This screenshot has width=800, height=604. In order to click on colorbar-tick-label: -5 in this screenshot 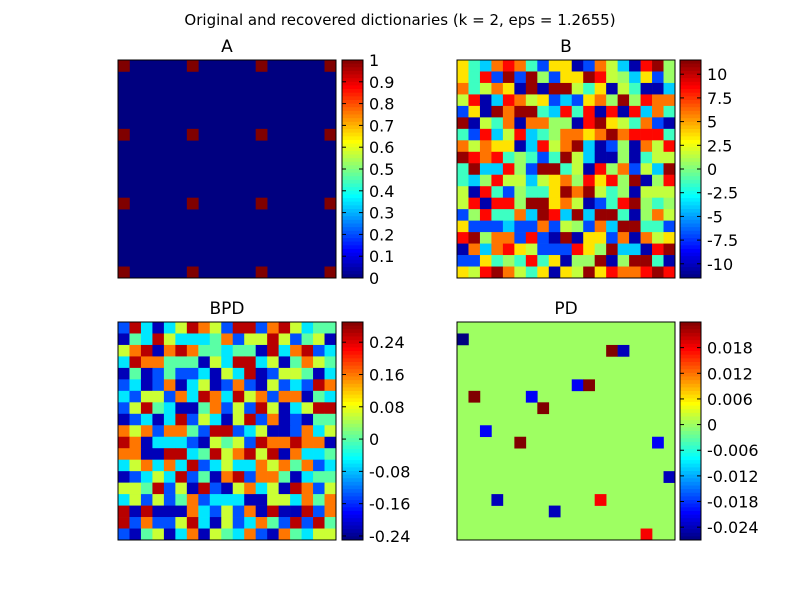, I will do `click(715, 216)`.